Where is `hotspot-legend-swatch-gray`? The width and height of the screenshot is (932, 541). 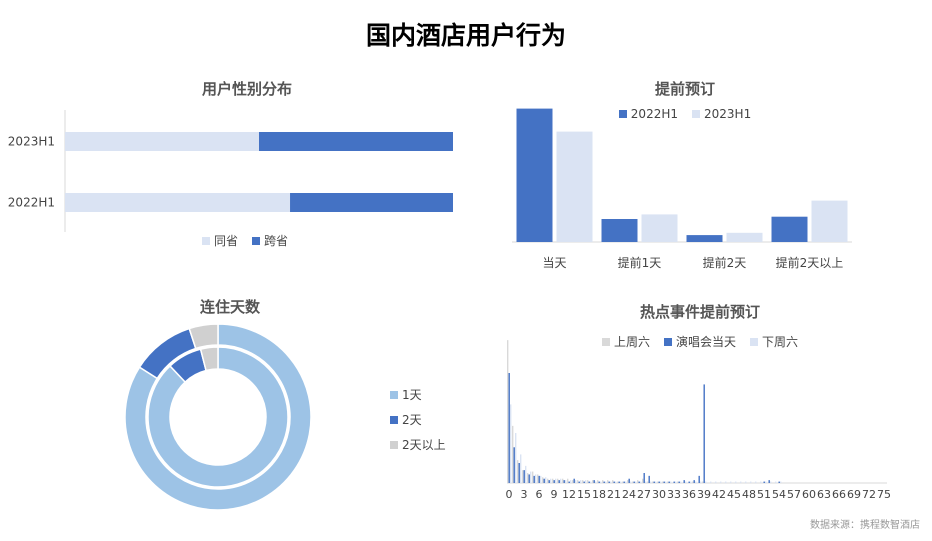 hotspot-legend-swatch-gray is located at coordinates (605, 341).